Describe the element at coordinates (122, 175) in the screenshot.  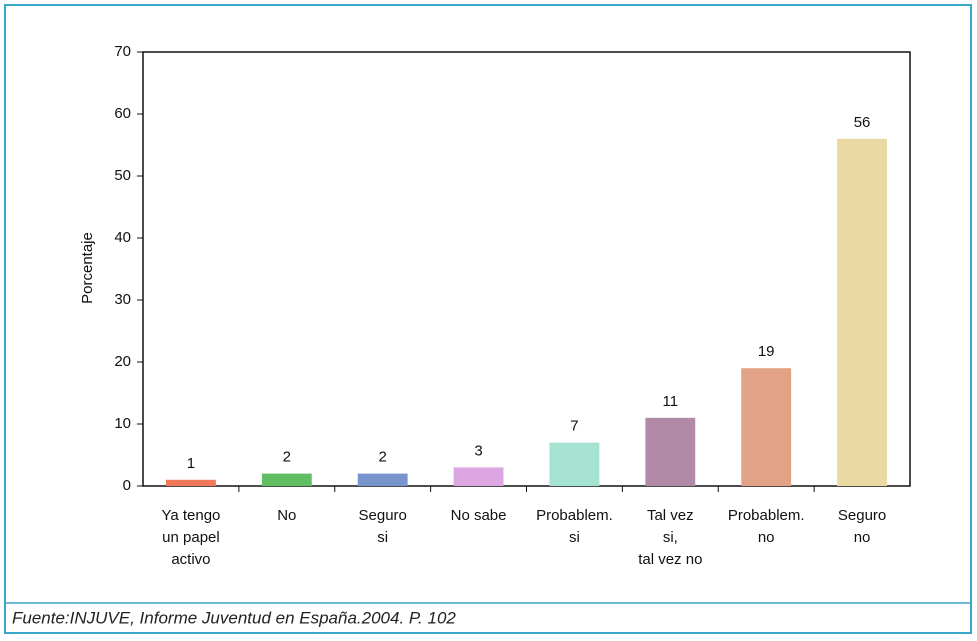
I see `y-tick-label: 50` at that location.